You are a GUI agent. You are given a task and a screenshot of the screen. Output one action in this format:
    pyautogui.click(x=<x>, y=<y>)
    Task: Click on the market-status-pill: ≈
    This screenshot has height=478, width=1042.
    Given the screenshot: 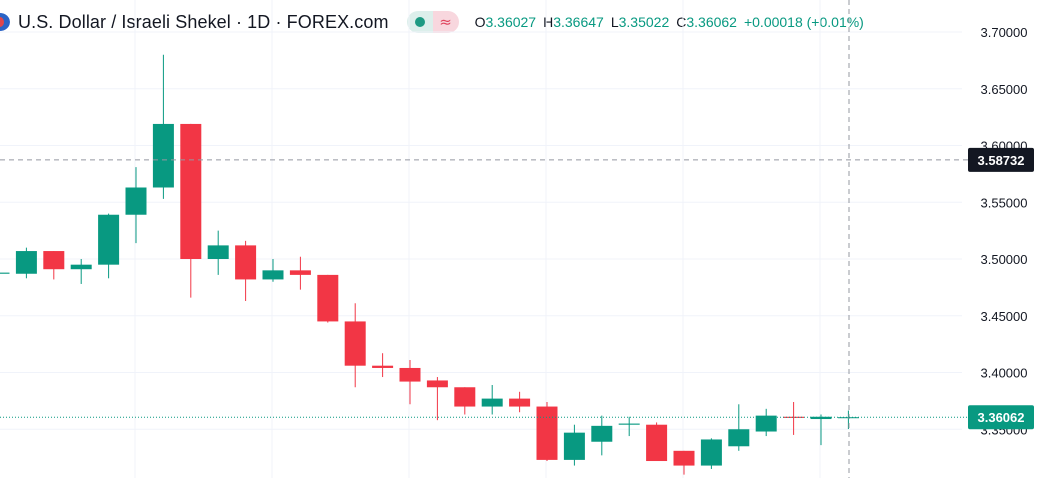 What is the action you would take?
    pyautogui.click(x=432, y=22)
    